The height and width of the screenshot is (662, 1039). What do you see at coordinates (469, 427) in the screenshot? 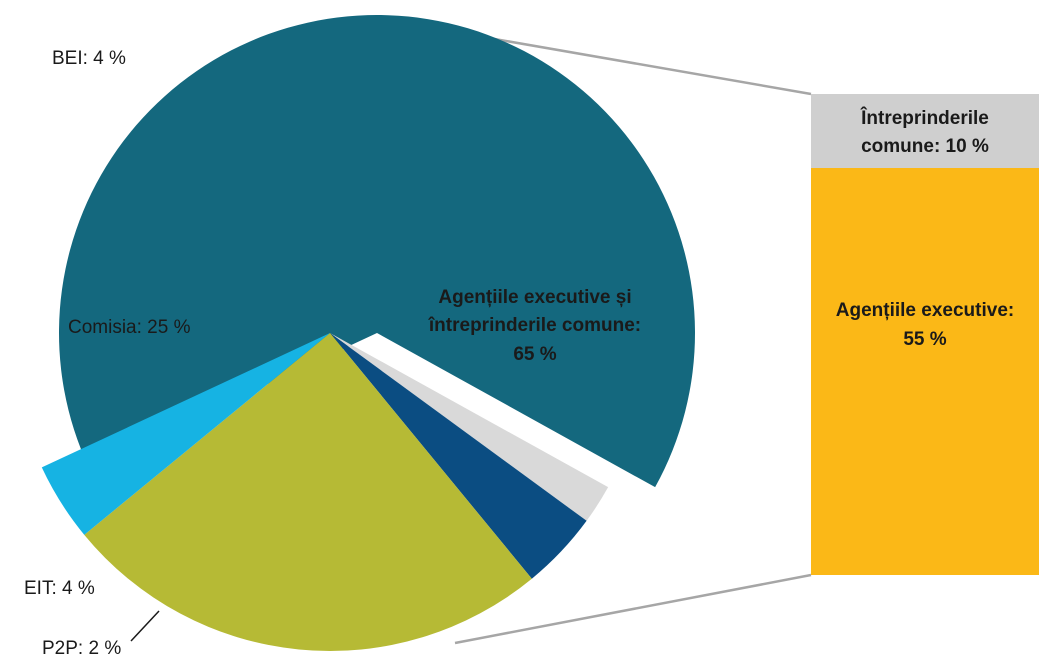
I see `pie-slice-p2p` at bounding box center [469, 427].